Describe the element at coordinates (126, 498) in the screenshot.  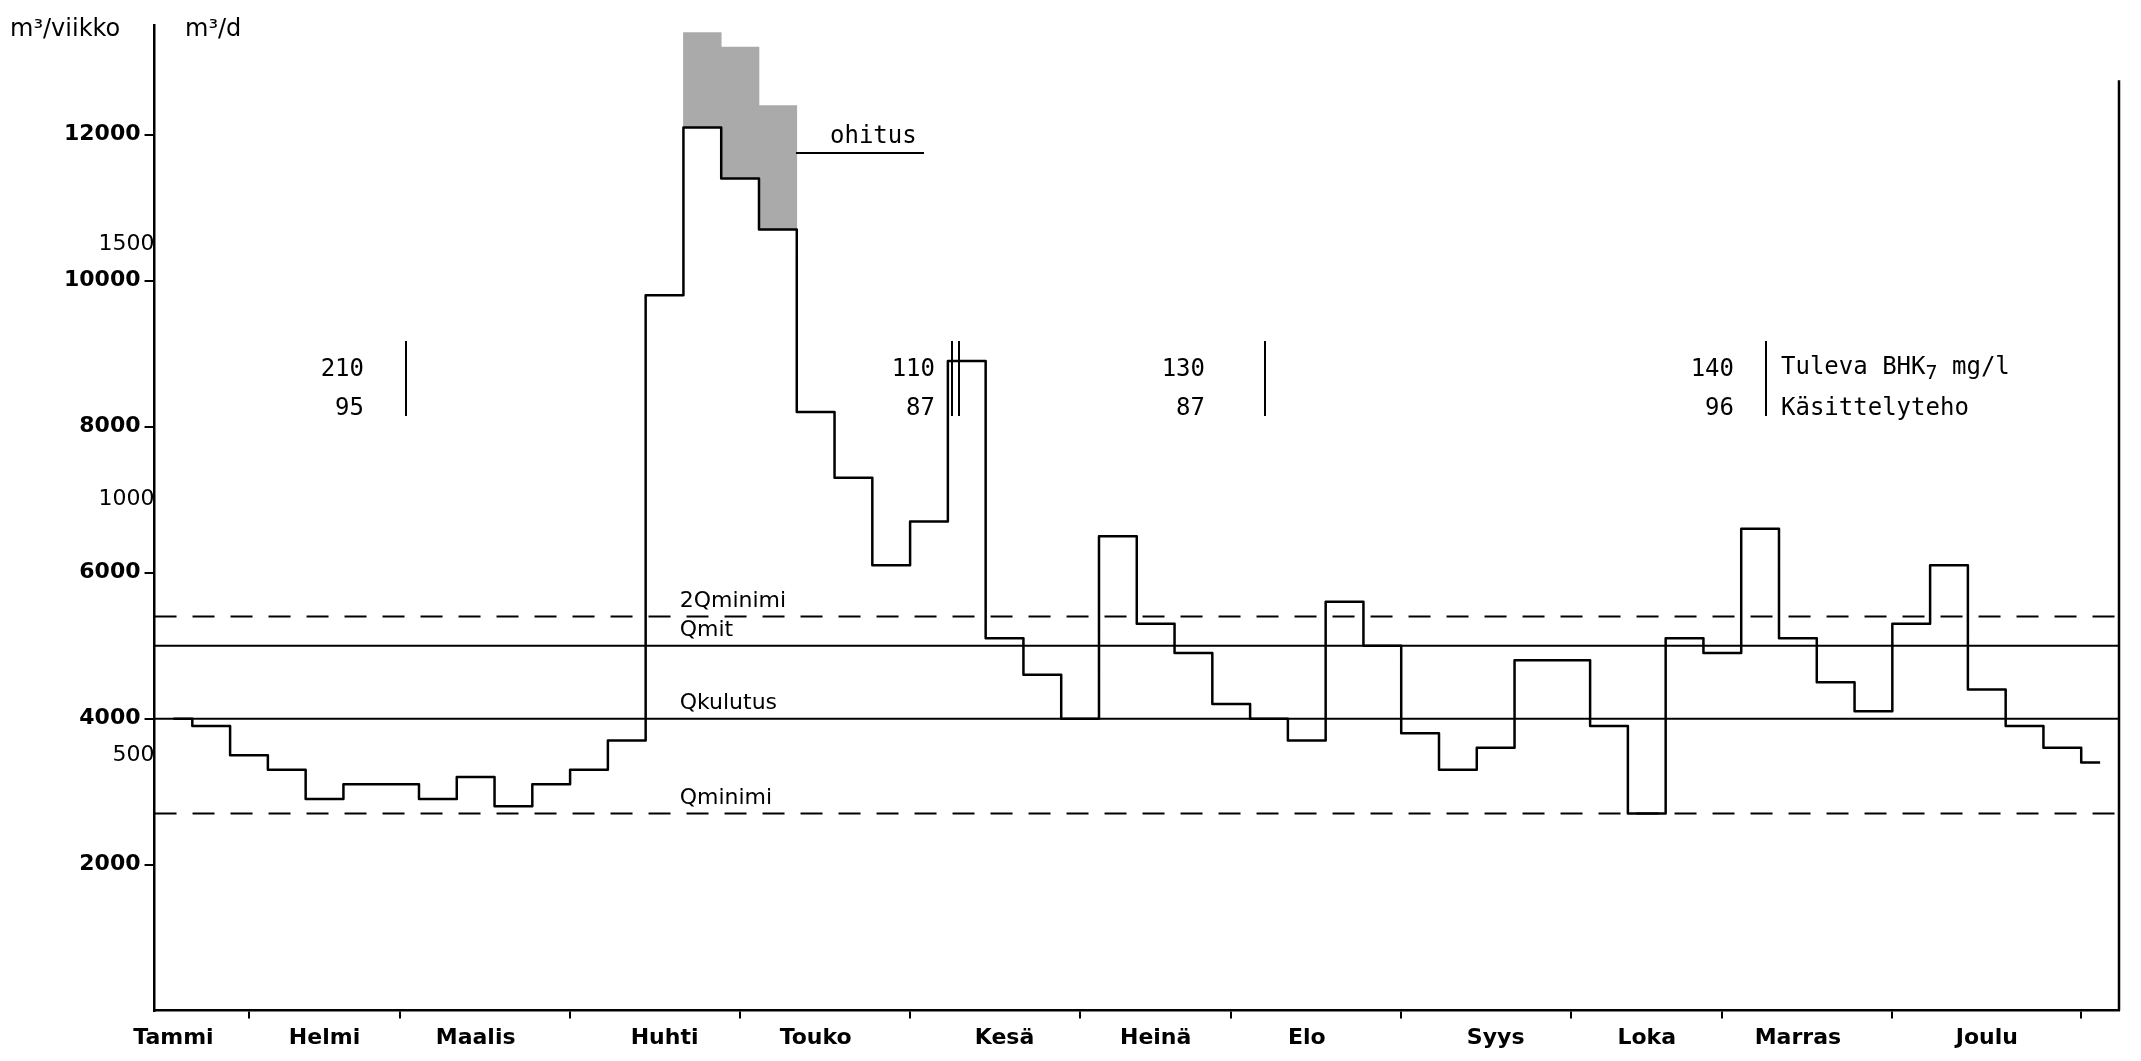
I see `y2-tick-label: 1000` at that location.